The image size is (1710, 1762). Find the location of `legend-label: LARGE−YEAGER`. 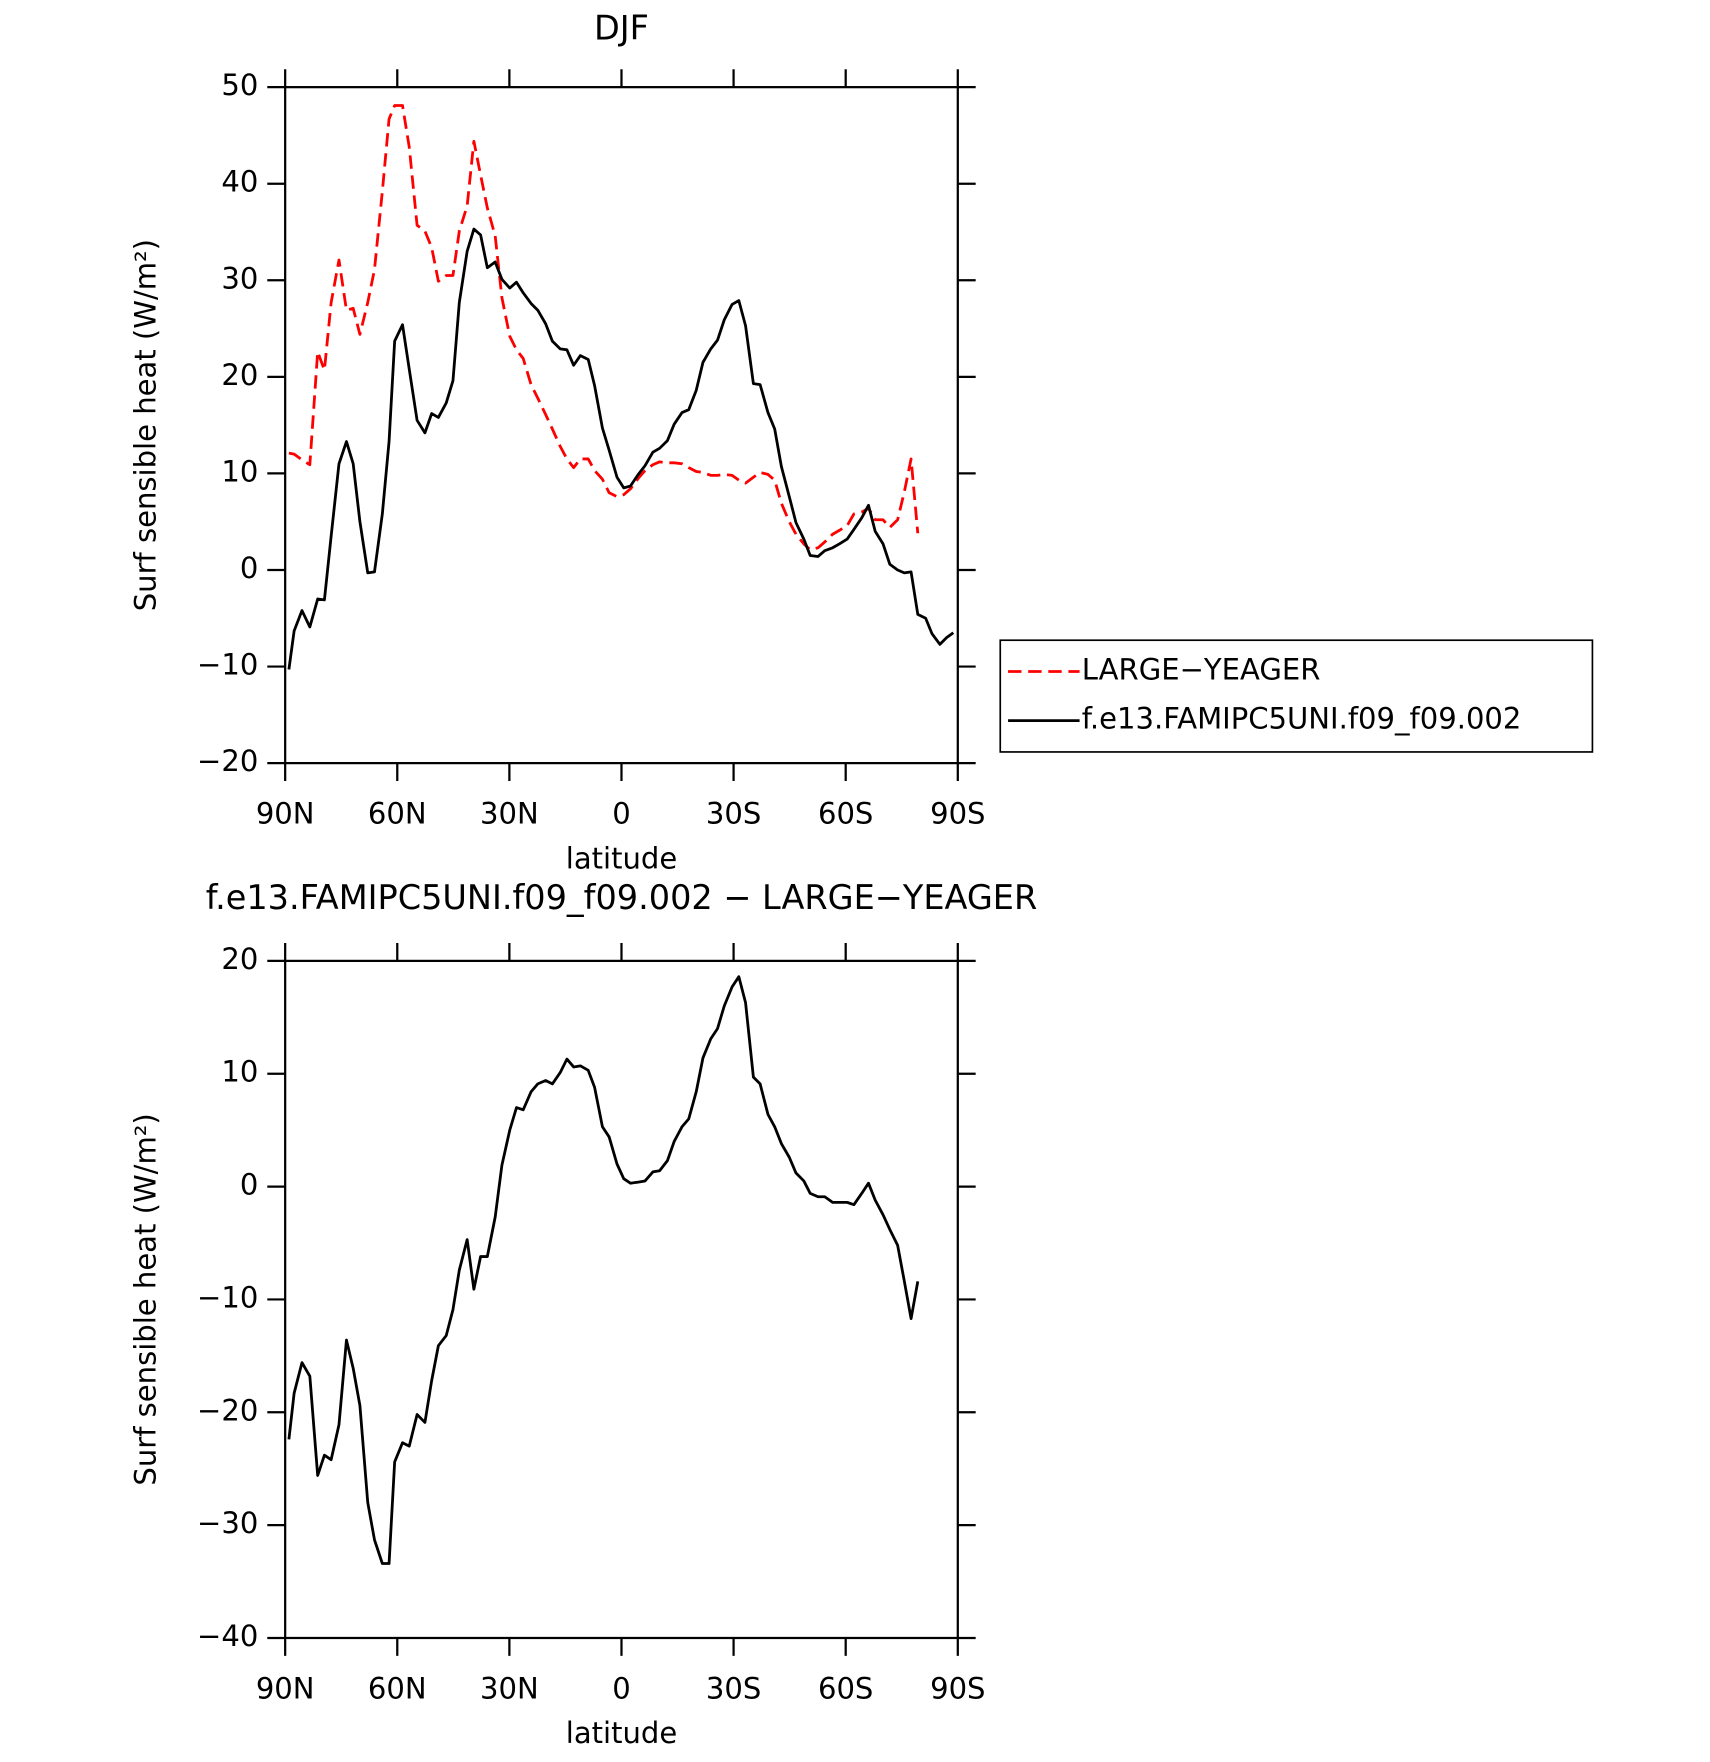

legend-label: LARGE−YEAGER is located at coordinates (1201, 670).